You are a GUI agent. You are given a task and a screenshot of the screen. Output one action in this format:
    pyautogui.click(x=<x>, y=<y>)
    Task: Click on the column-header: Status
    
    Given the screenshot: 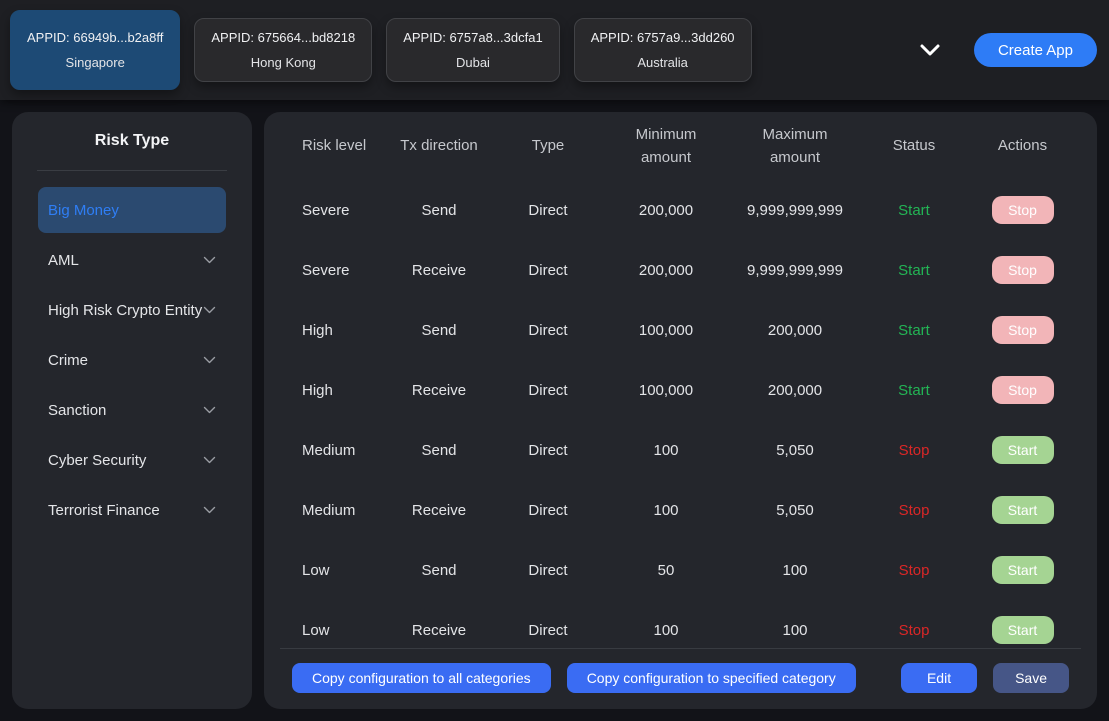 What is the action you would take?
    pyautogui.click(x=914, y=146)
    